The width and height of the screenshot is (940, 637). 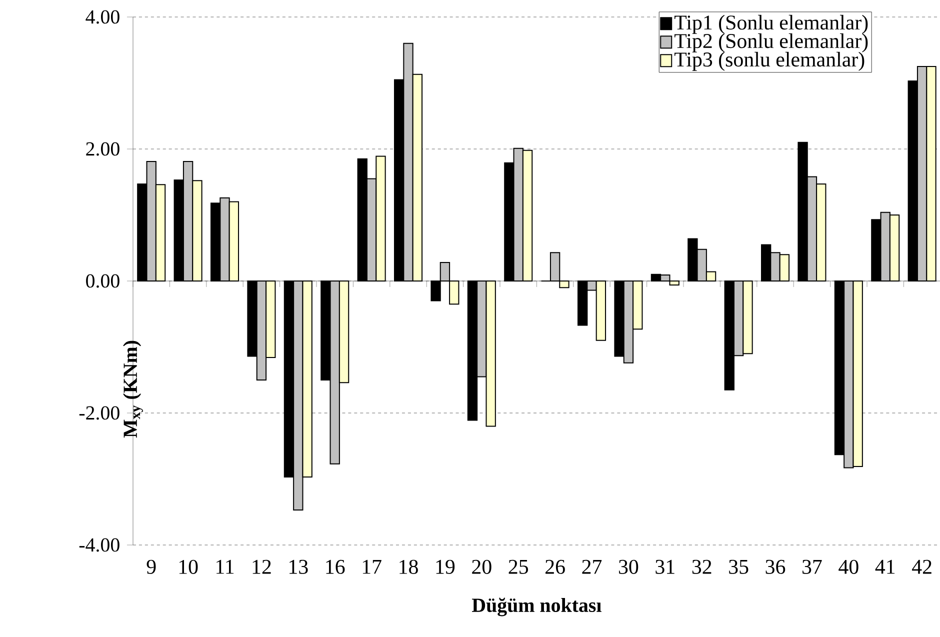 What do you see at coordinates (885, 567) in the screenshot?
I see `x-tick-label: 41` at bounding box center [885, 567].